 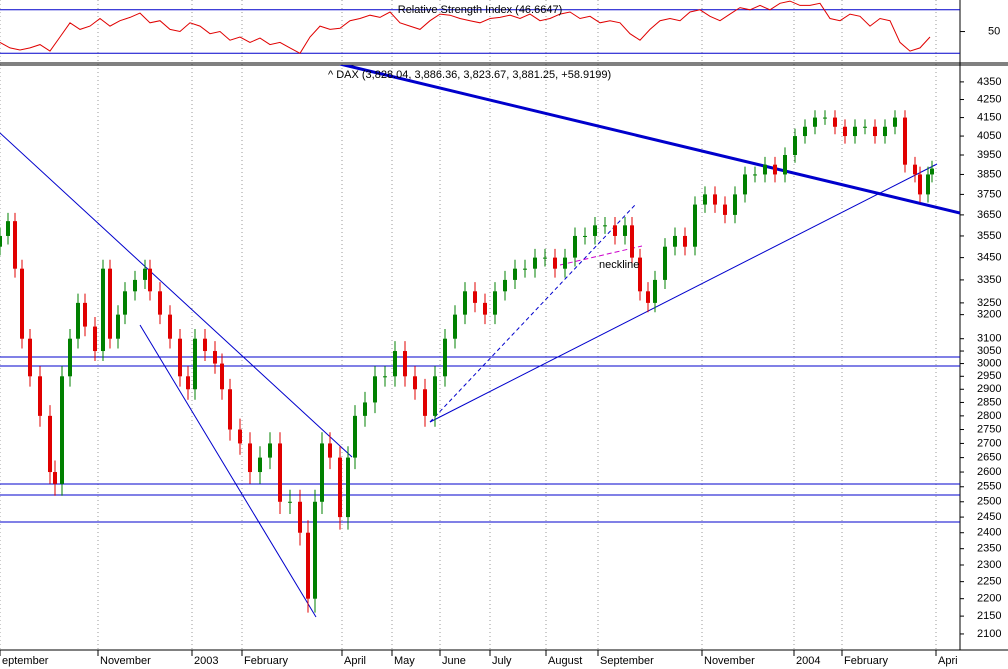 What do you see at coordinates (404, 661) in the screenshot?
I see `x-tick-label: May` at bounding box center [404, 661].